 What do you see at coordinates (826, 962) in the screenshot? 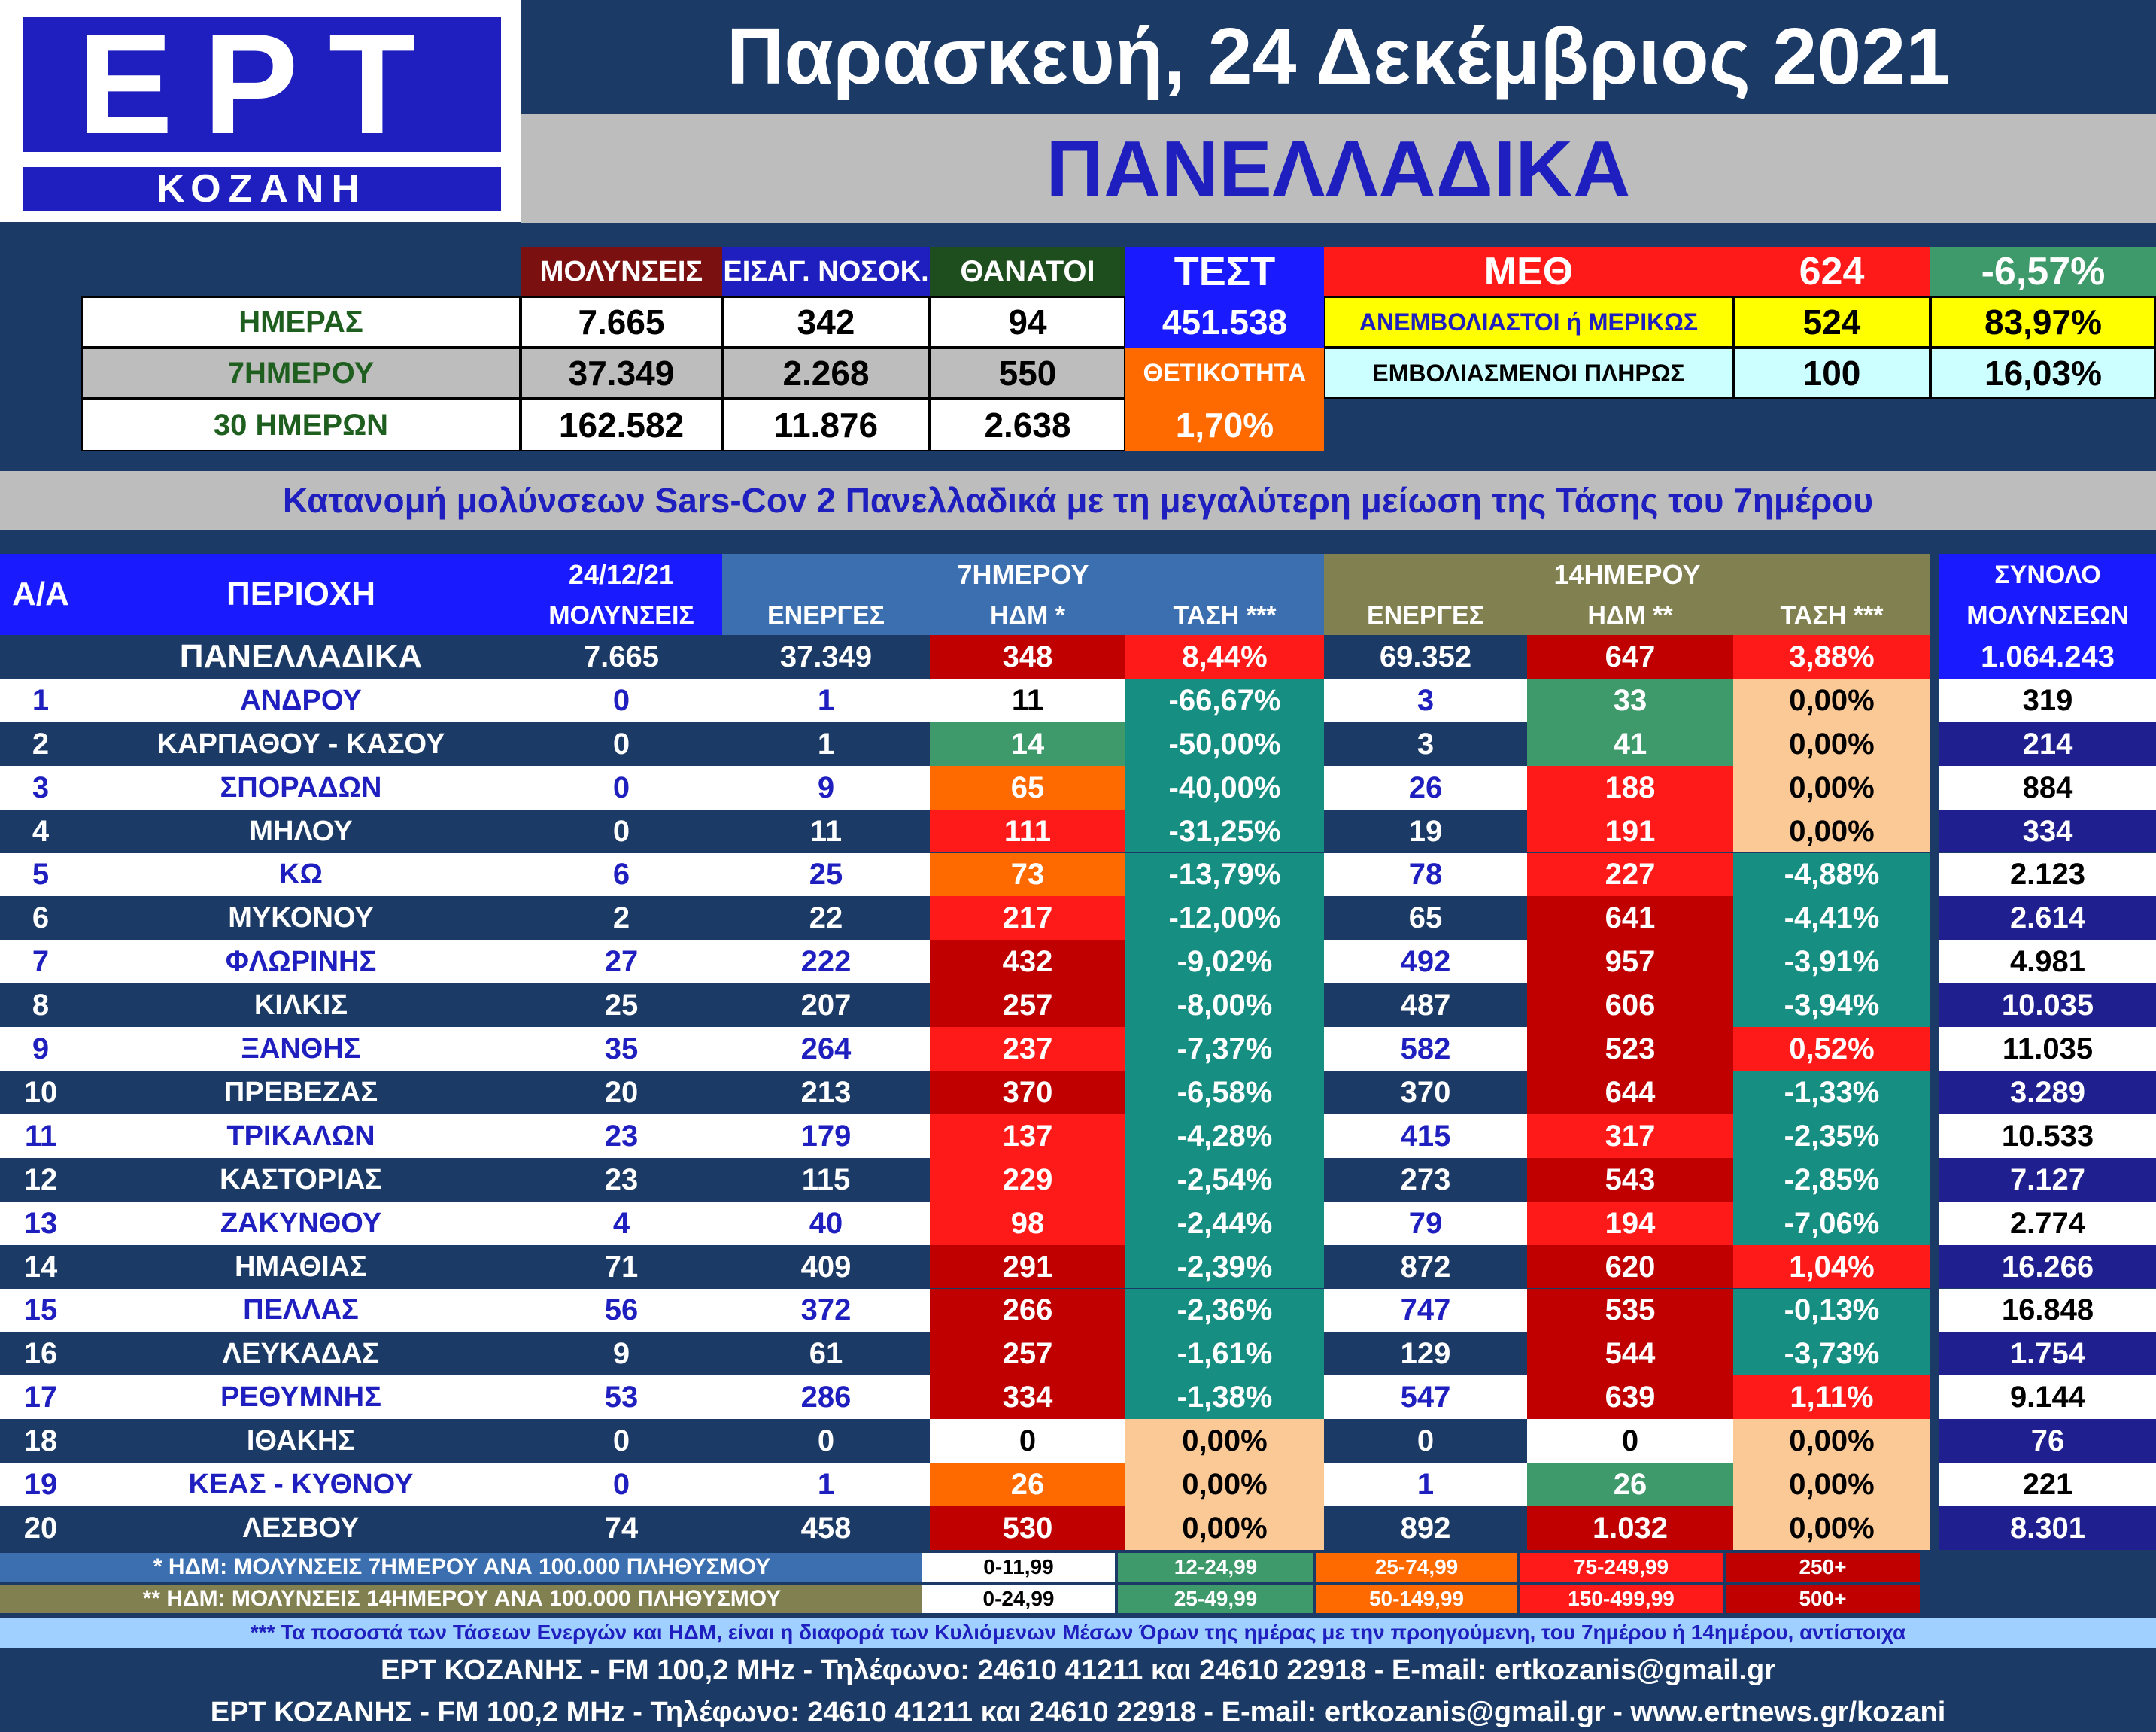
I see `row-active7: 222` at bounding box center [826, 962].